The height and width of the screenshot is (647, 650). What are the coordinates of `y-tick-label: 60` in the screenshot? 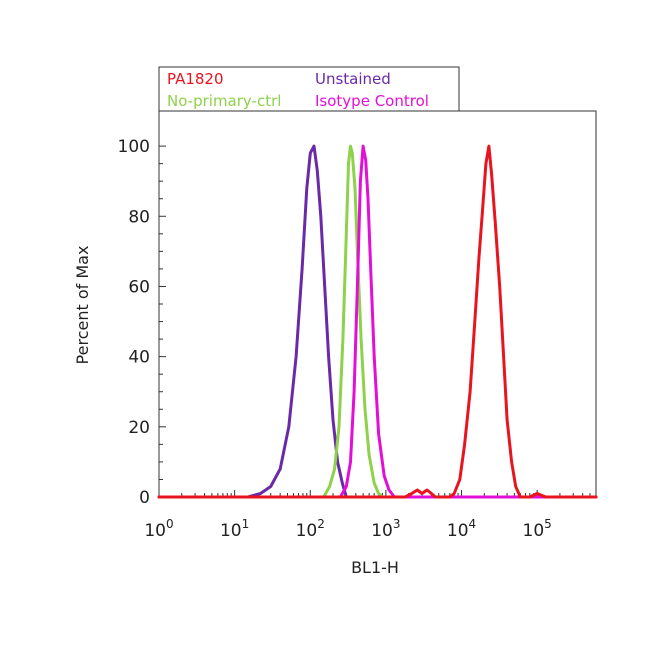 It's located at (139, 287).